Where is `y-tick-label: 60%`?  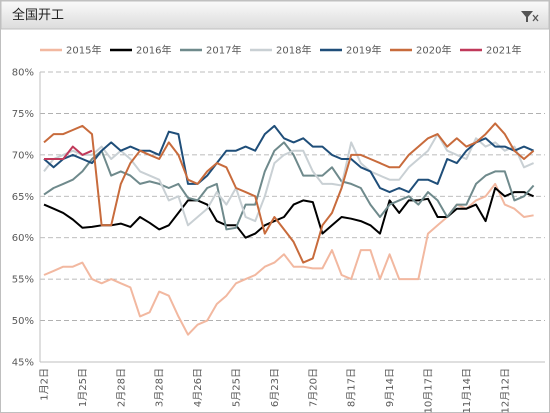 y-tick-label: 60% is located at coordinates (23, 238).